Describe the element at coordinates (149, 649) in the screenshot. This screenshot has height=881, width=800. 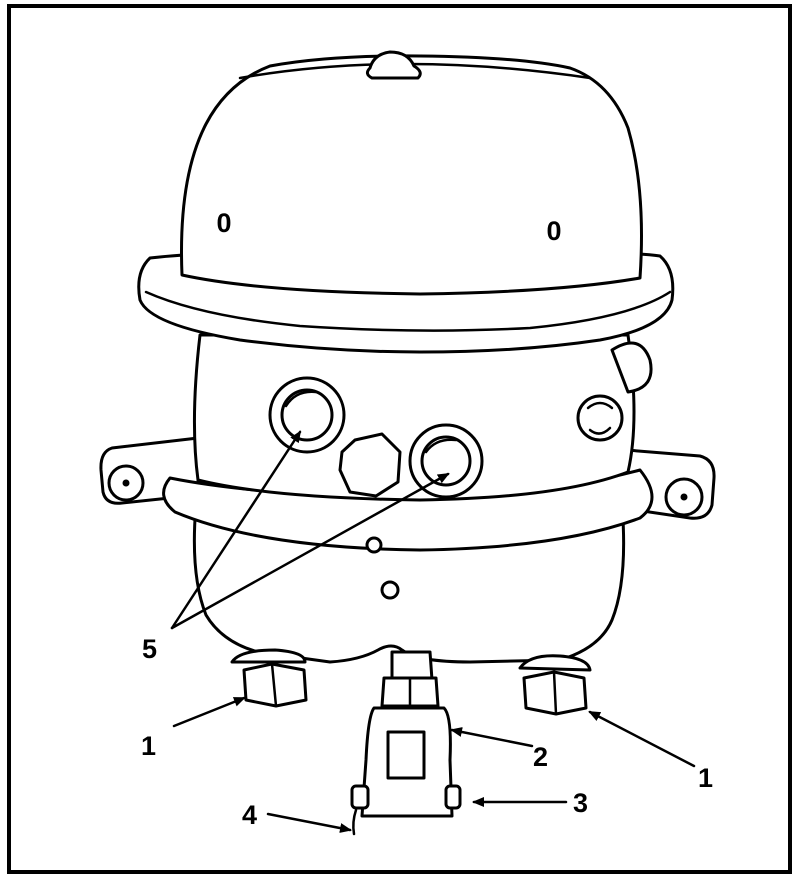
I see `callout-5-label: 5` at that location.